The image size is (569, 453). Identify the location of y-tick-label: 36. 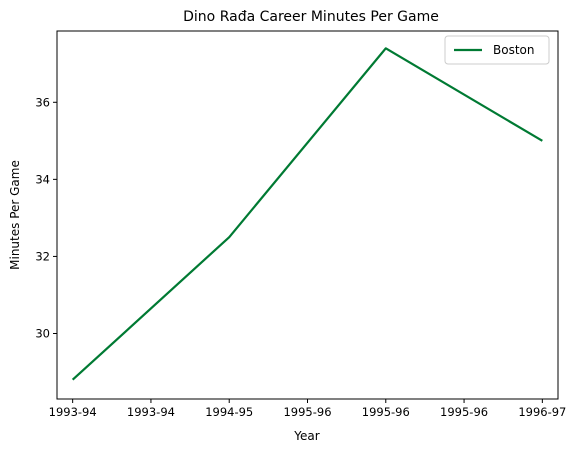
(42, 102).